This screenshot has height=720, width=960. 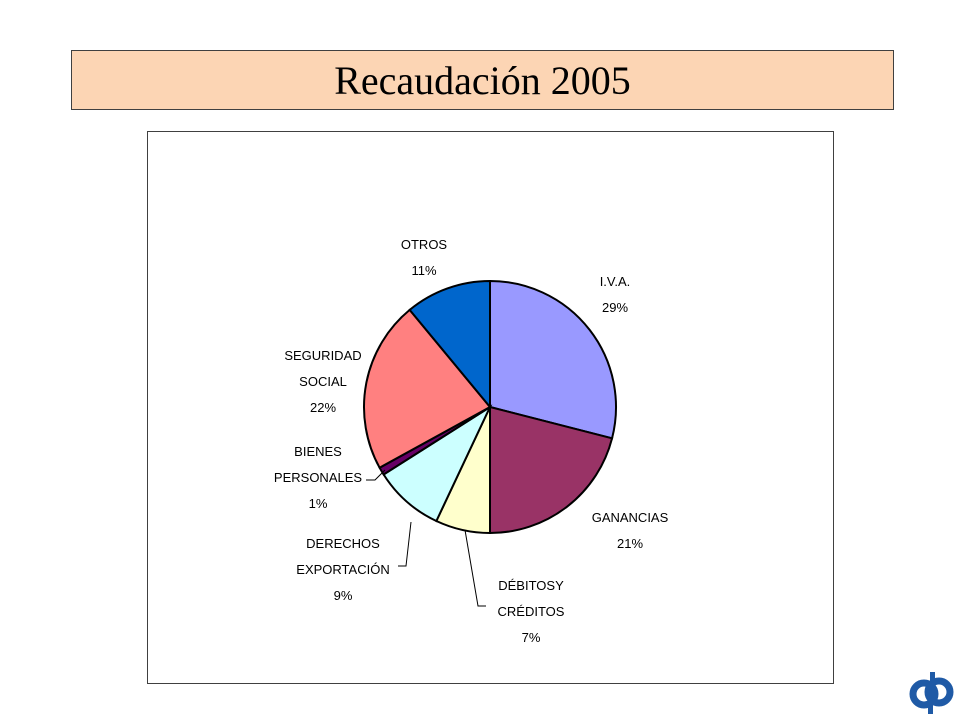 I want to click on slice-label-6: OTROS, so click(x=424, y=244).